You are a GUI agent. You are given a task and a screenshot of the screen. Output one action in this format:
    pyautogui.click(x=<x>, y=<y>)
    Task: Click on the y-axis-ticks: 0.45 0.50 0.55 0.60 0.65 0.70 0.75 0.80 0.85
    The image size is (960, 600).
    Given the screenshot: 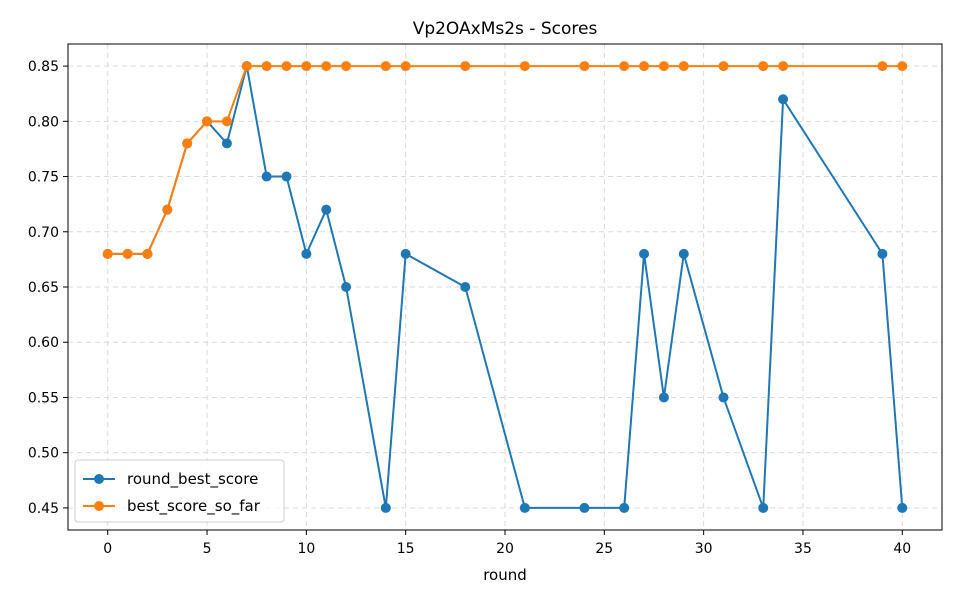 What is the action you would take?
    pyautogui.click(x=48, y=288)
    